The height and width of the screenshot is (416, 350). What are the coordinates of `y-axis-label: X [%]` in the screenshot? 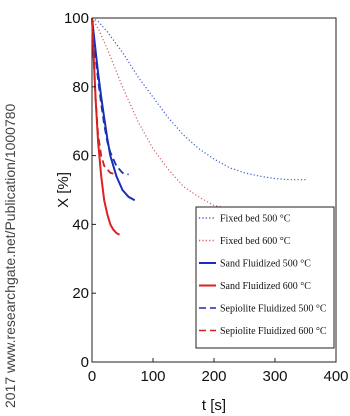 It's located at (63, 190).